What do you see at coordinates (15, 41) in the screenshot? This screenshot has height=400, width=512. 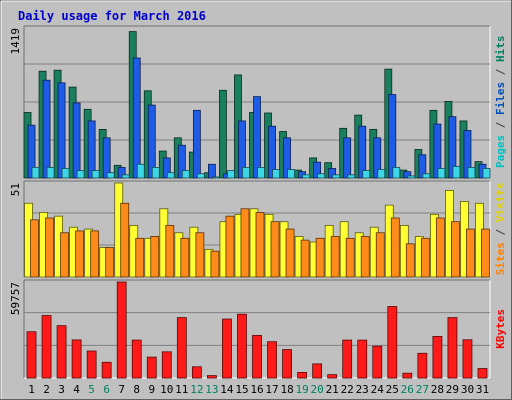 I see `panel-top-max-label: 1419` at bounding box center [15, 41].